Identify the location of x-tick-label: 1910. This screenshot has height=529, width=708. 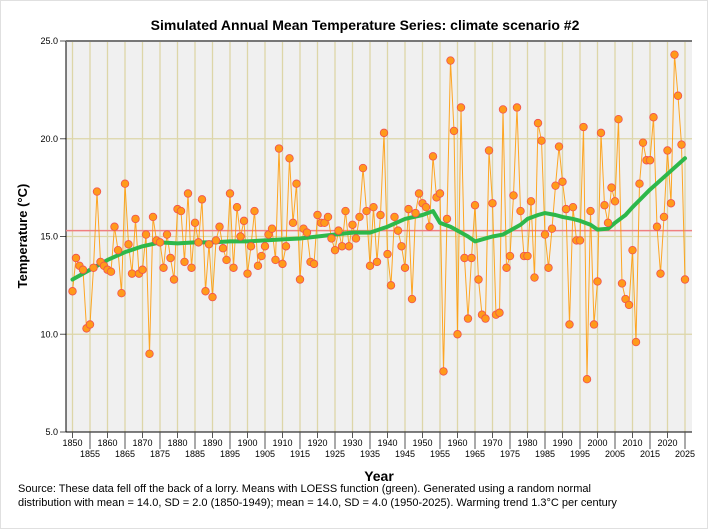
(282, 443).